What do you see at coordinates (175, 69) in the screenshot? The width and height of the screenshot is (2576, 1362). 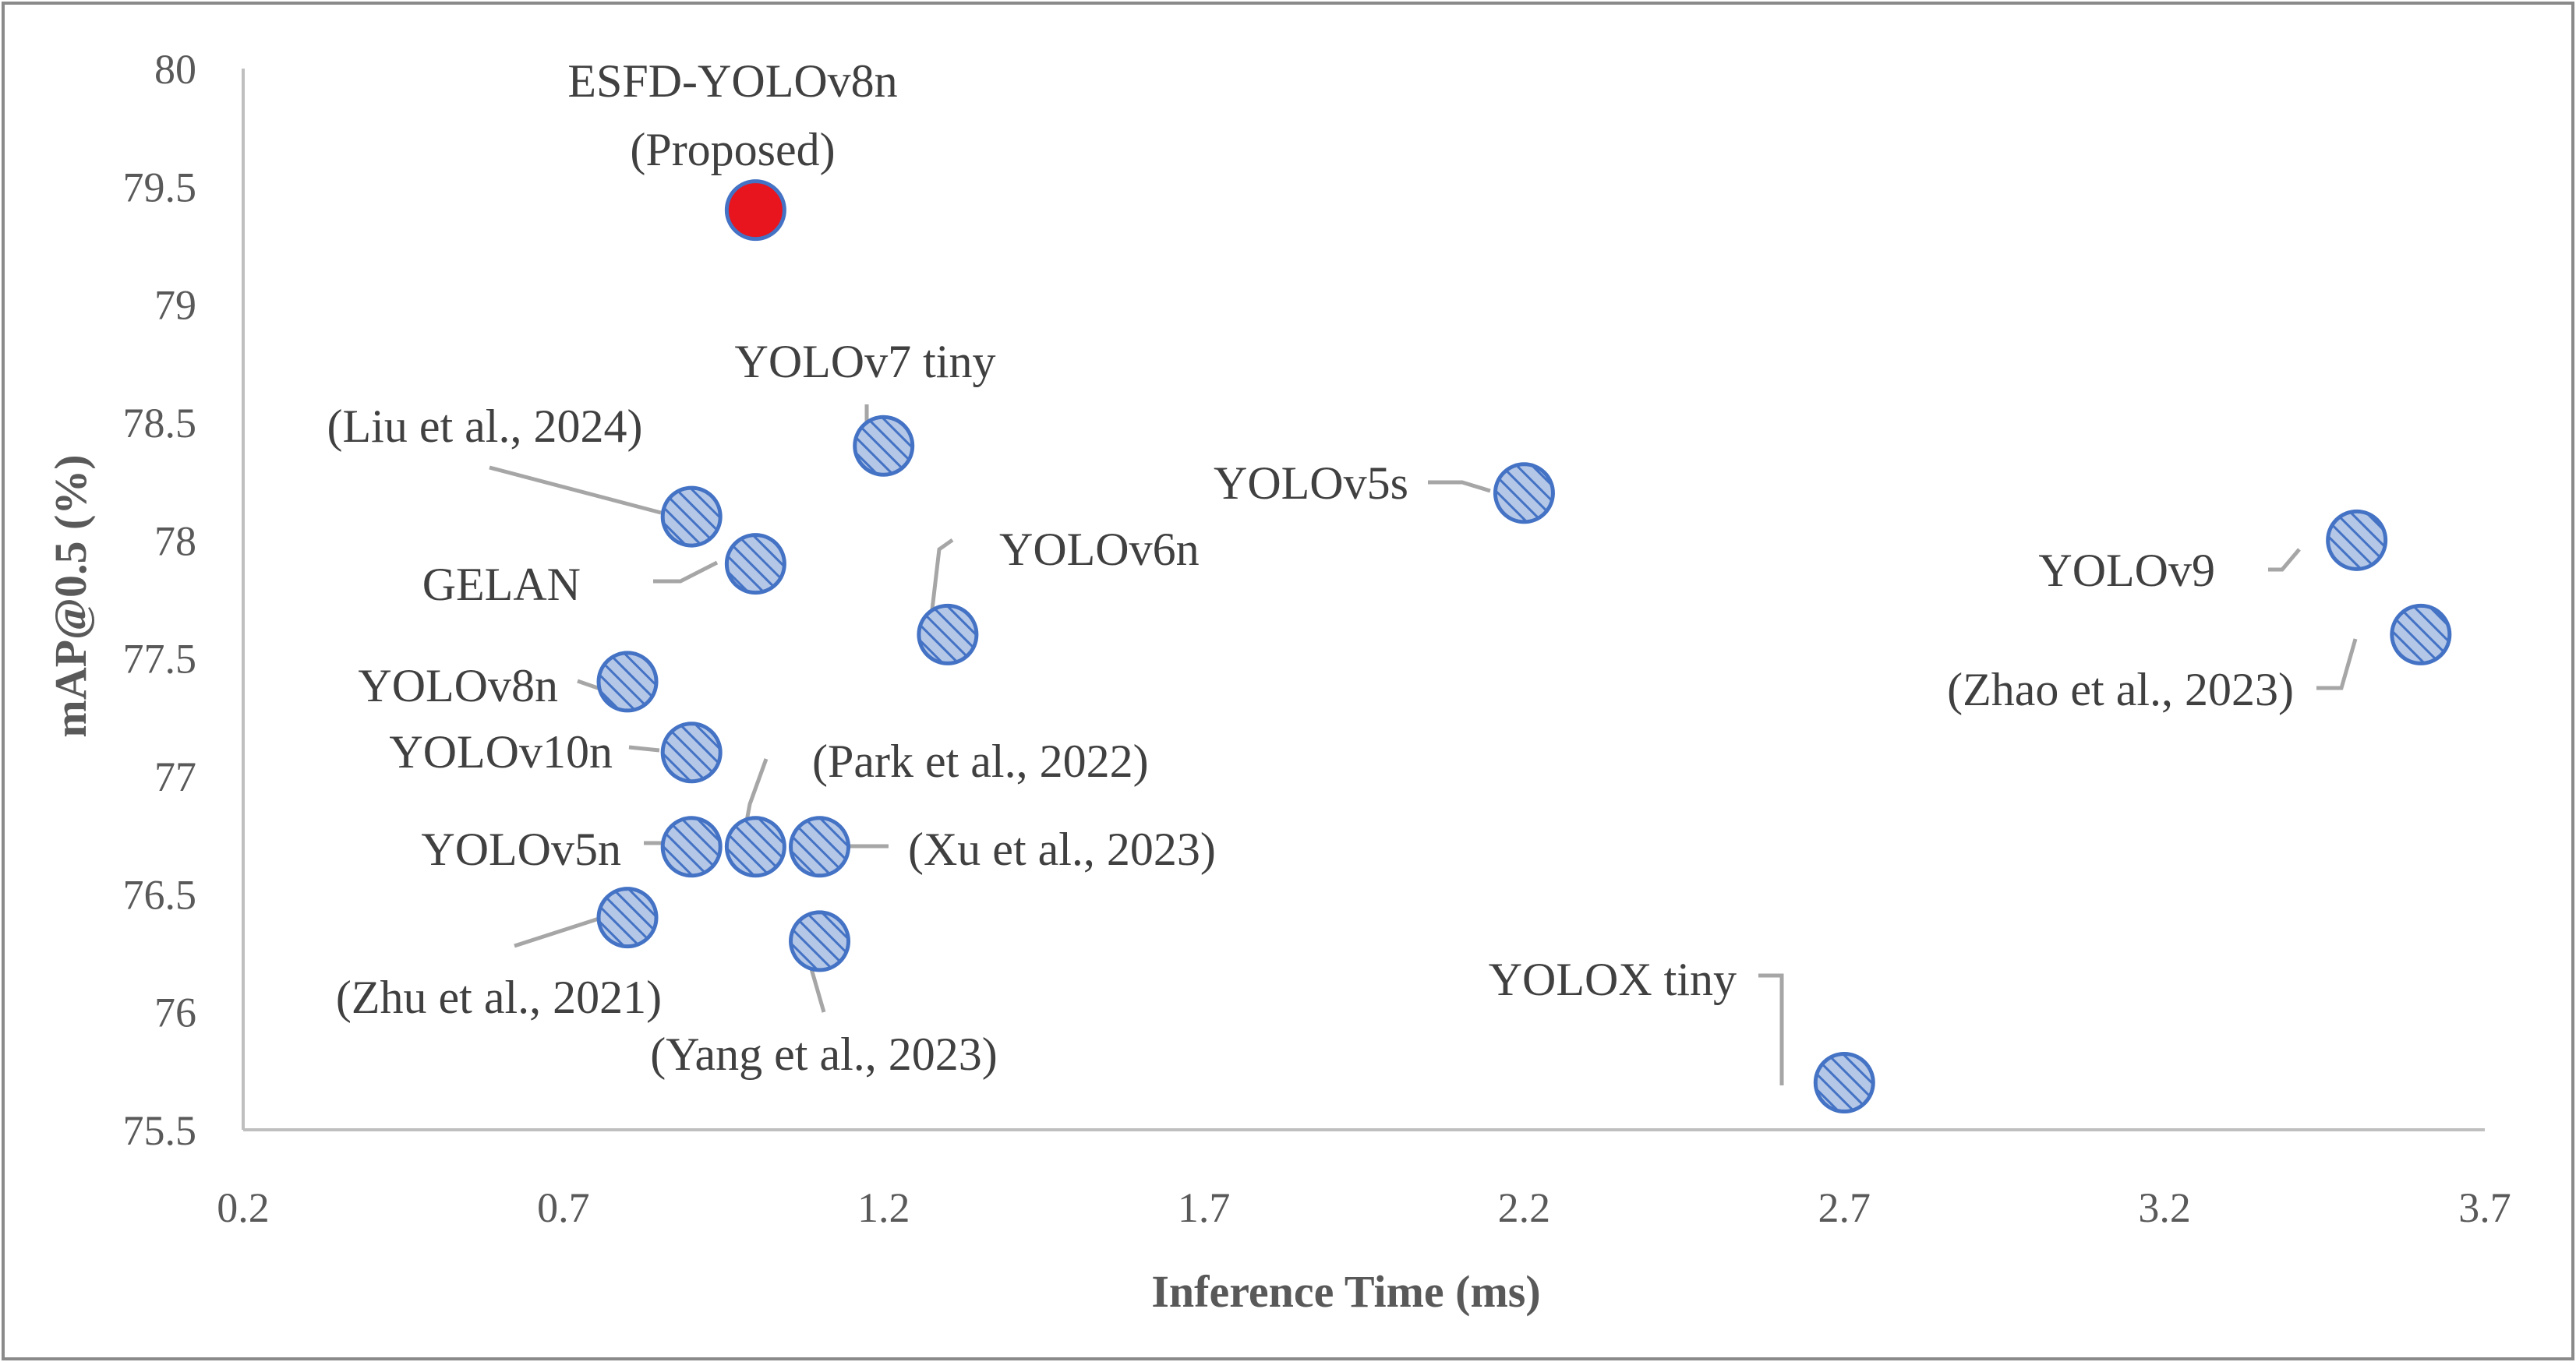 I see `y-tick-label: 80` at bounding box center [175, 69].